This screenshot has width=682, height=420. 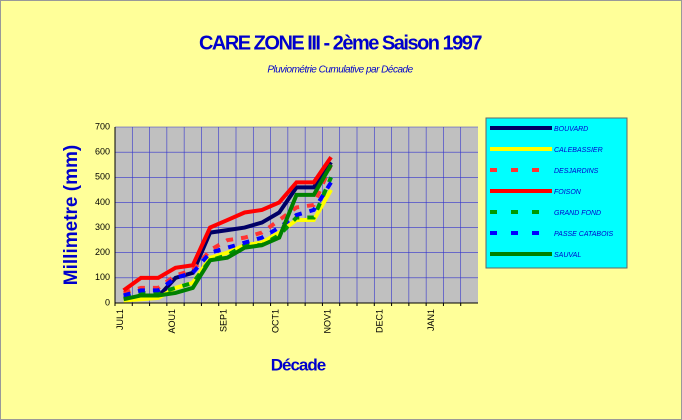 What do you see at coordinates (102, 177) in the screenshot?
I see `y-tick-label: 500` at bounding box center [102, 177].